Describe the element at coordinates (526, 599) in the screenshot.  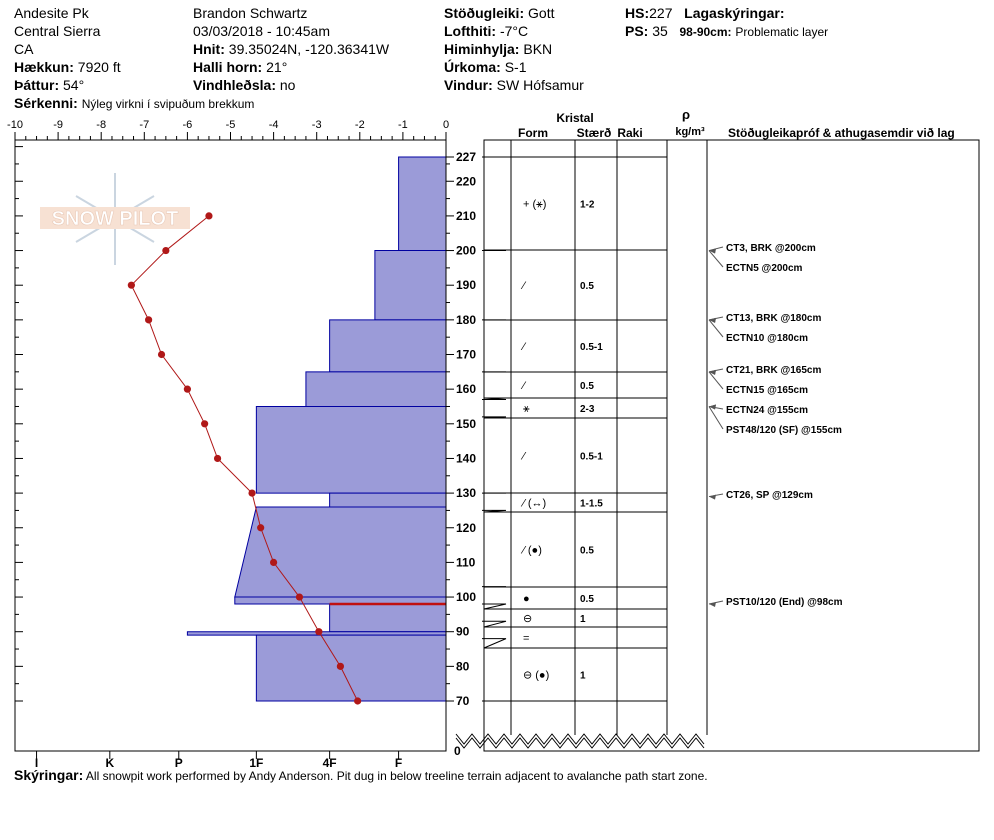
I see `strata-form: ●` at that location.